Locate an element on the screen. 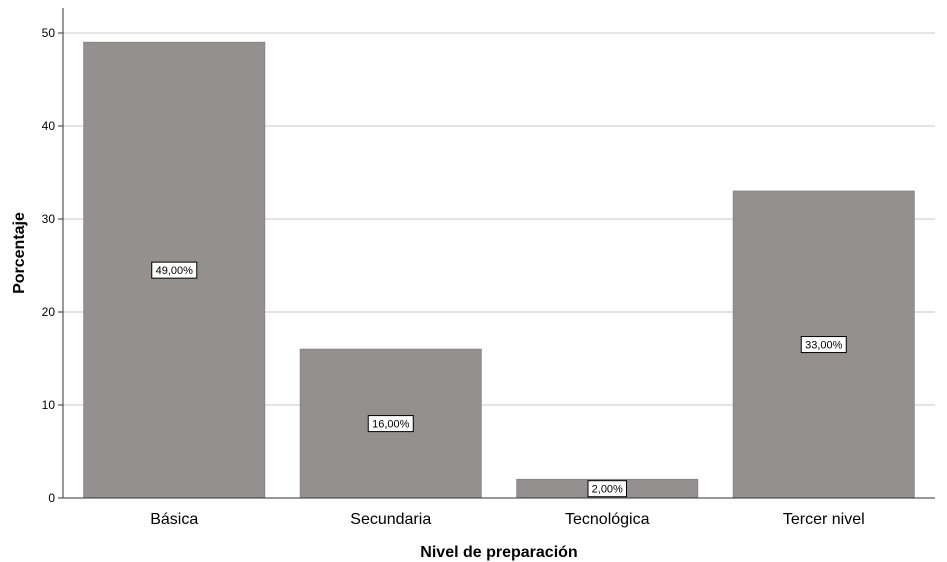 The width and height of the screenshot is (947, 562). y-tick-label: 50 is located at coordinates (49, 33).